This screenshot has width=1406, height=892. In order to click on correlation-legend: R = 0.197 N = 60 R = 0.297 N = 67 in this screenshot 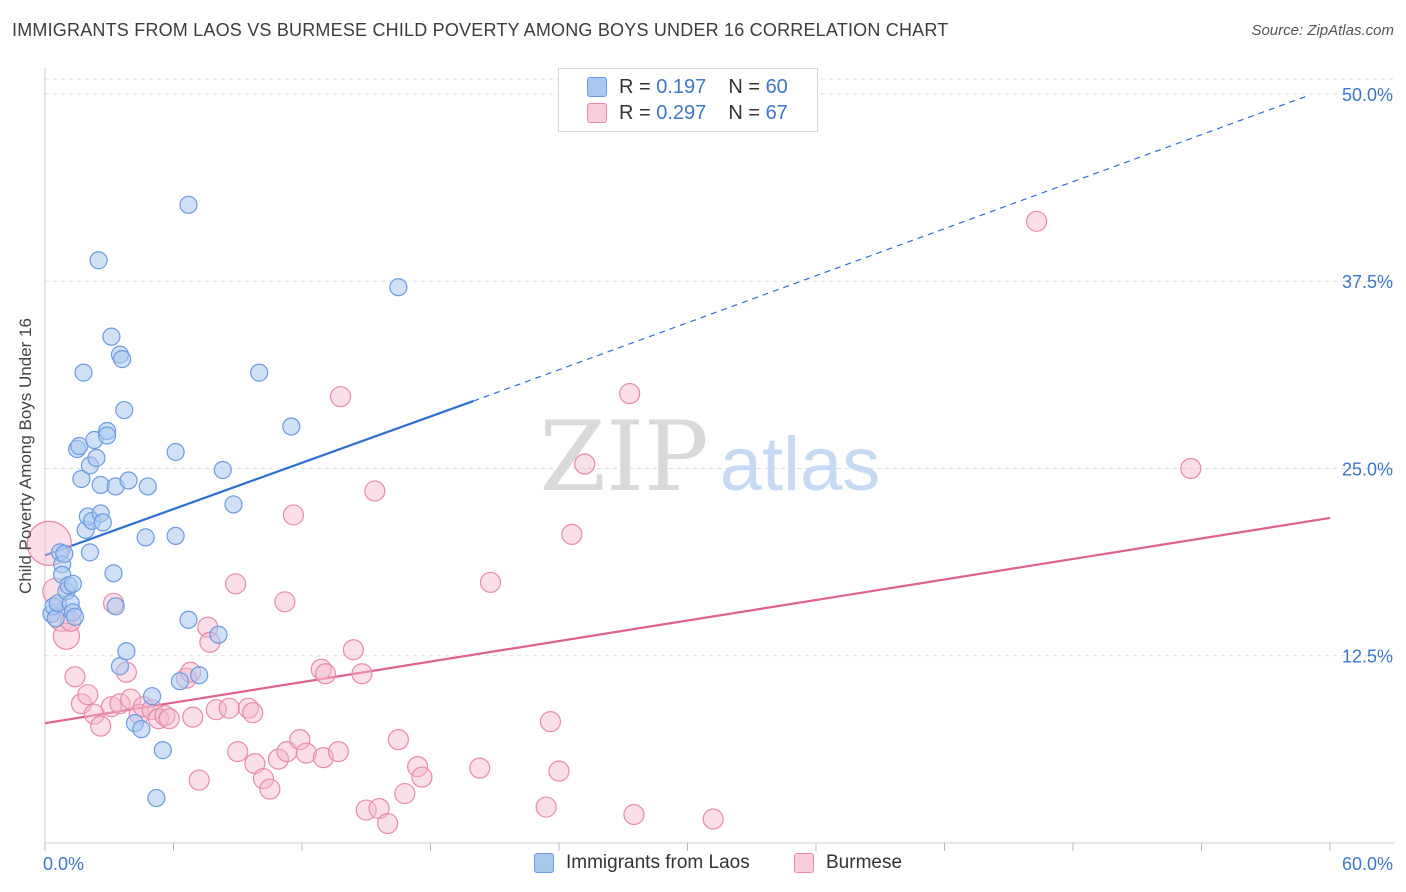, I will do `click(688, 100)`.